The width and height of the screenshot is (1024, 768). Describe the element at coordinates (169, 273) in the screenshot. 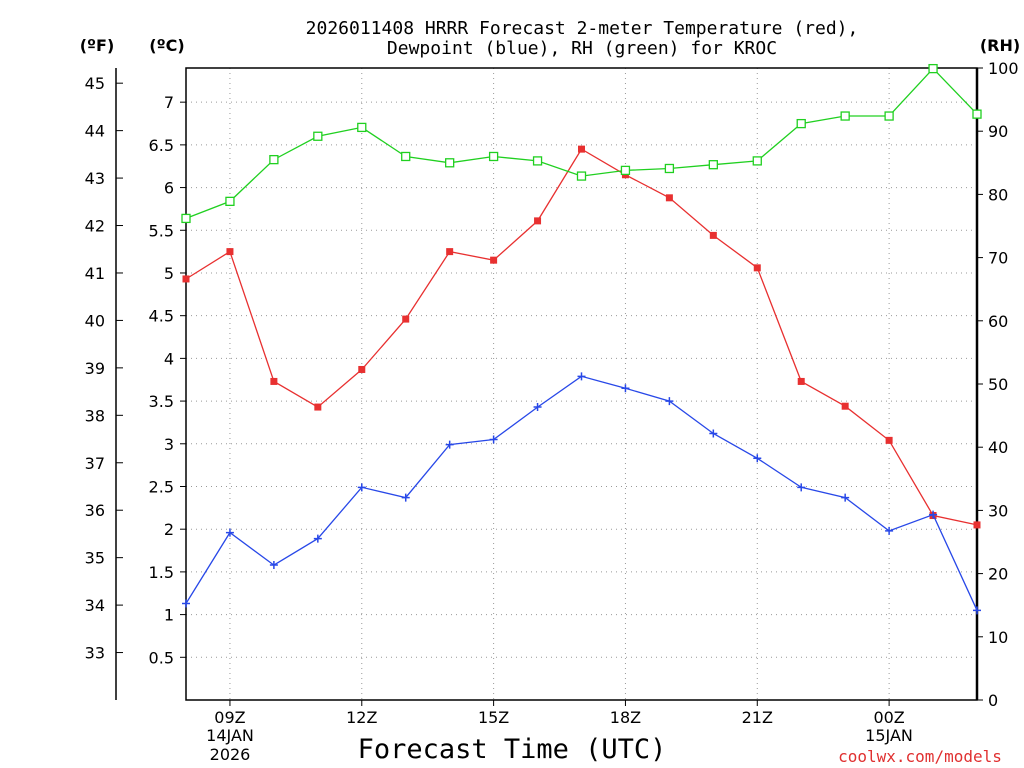

I see `celsius-tick-label: 5` at that location.